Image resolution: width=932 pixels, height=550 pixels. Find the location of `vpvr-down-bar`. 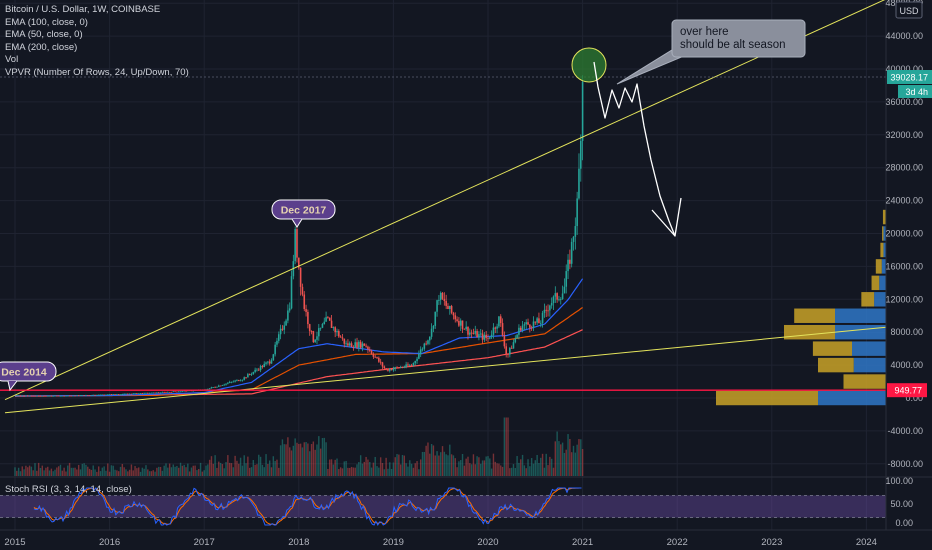

vpvr-down-bar is located at coordinates (852, 398).